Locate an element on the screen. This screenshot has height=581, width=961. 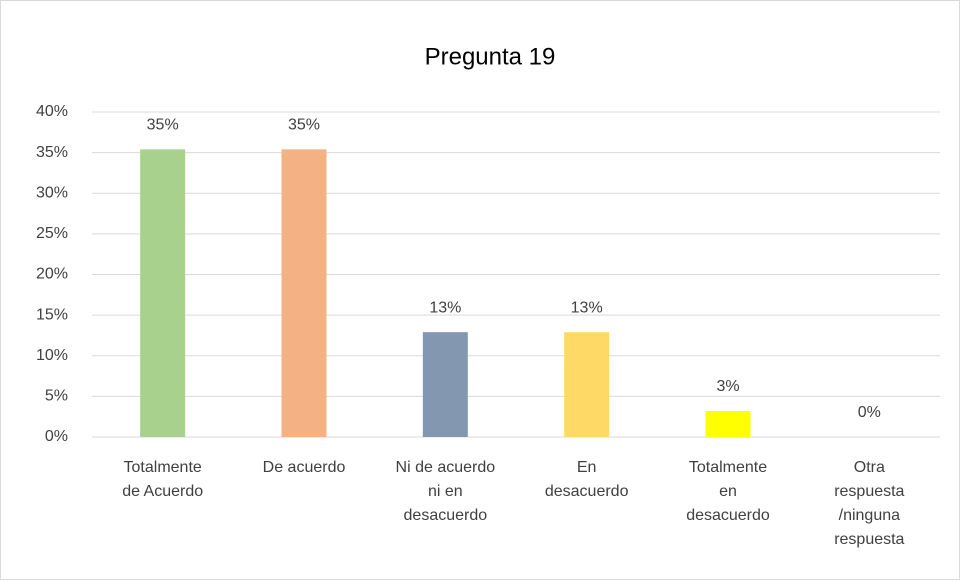
y-tick-label: 5% is located at coordinates (56, 396).